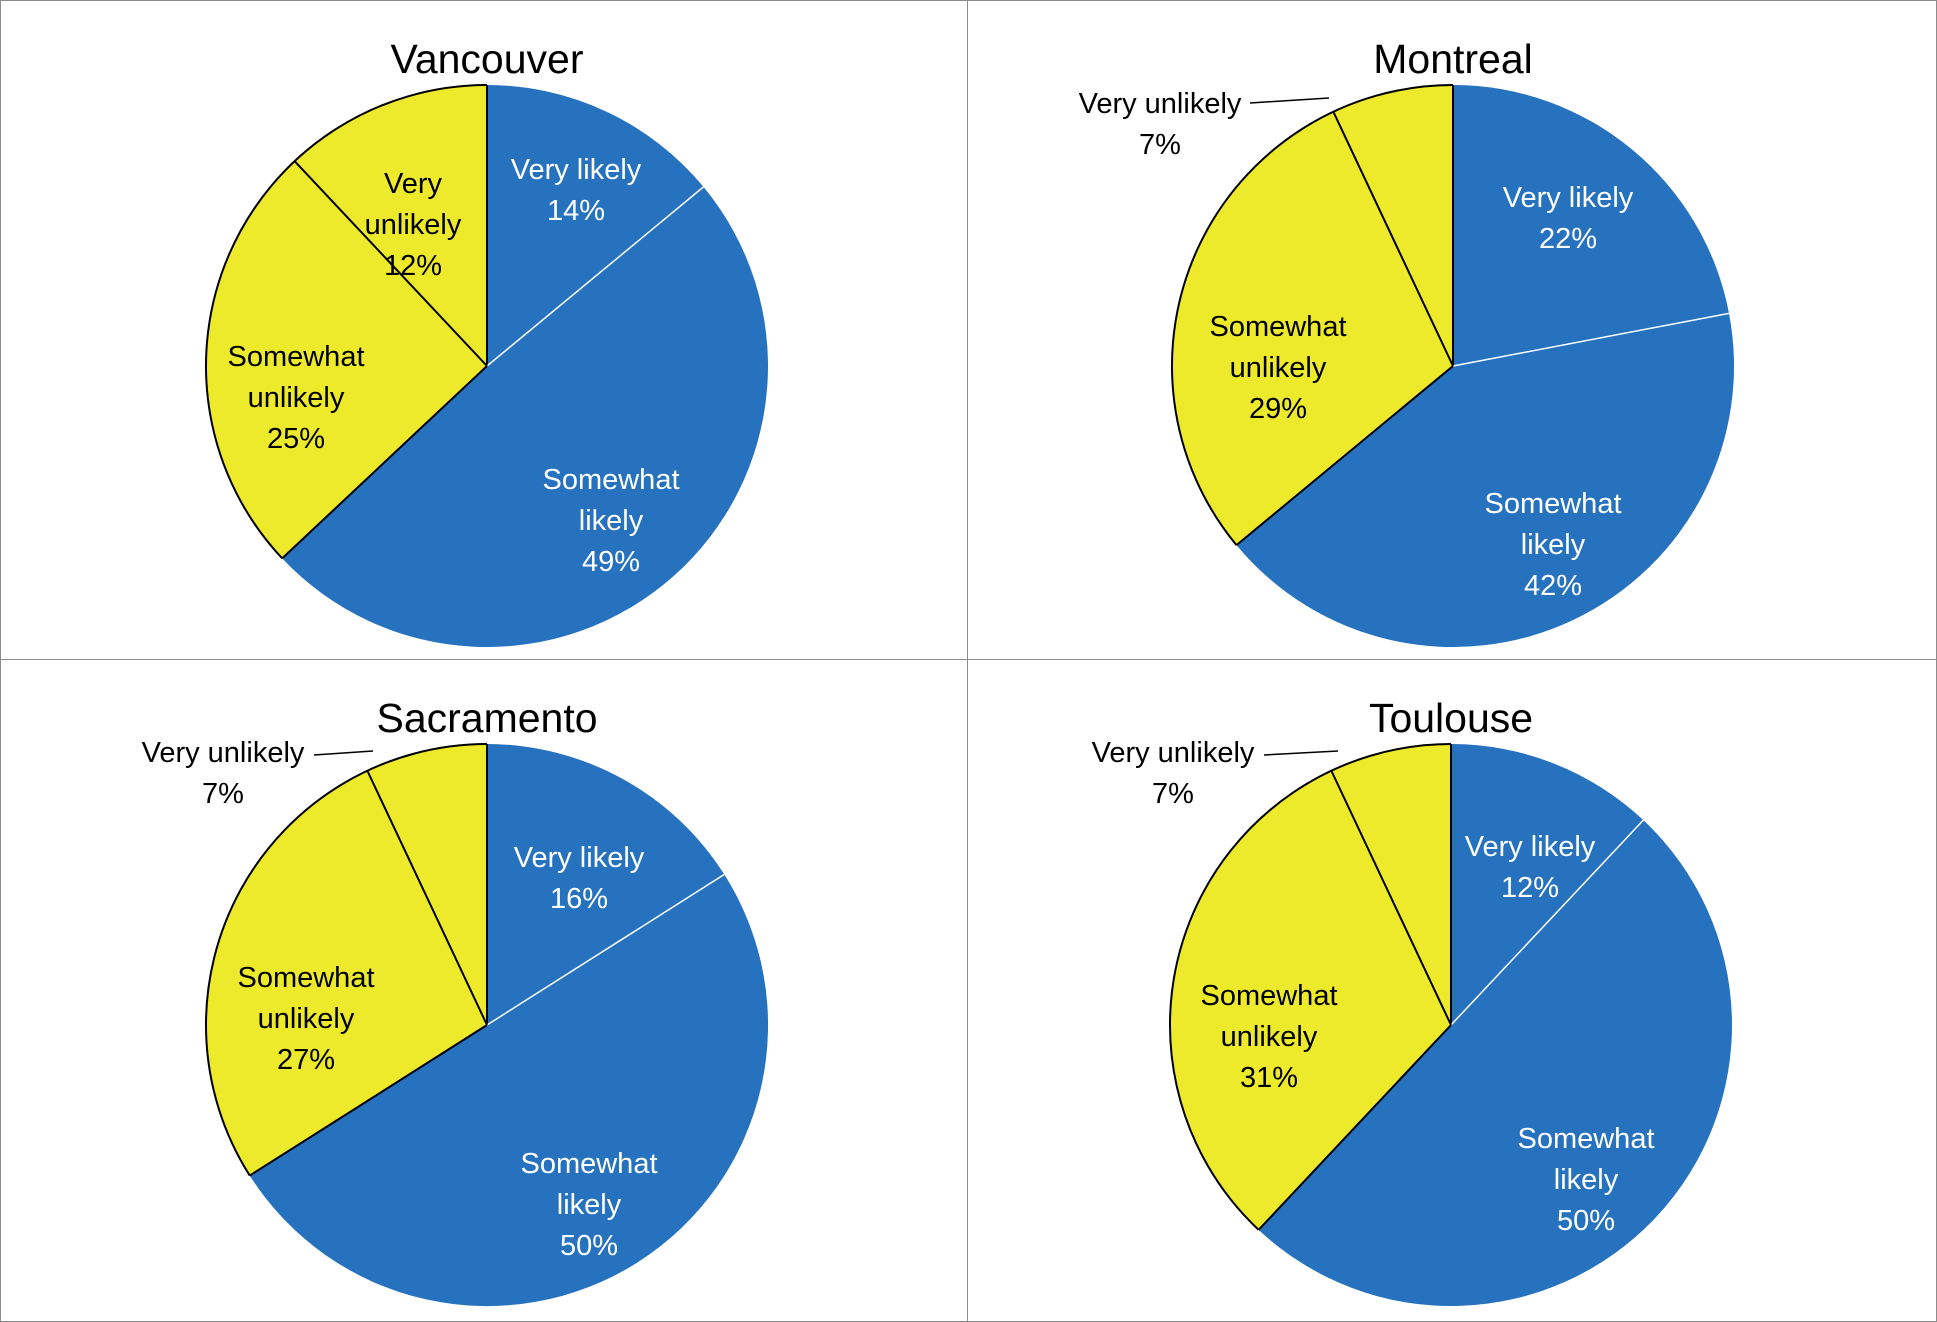  I want to click on chart-title: Montreal, so click(1453, 59).